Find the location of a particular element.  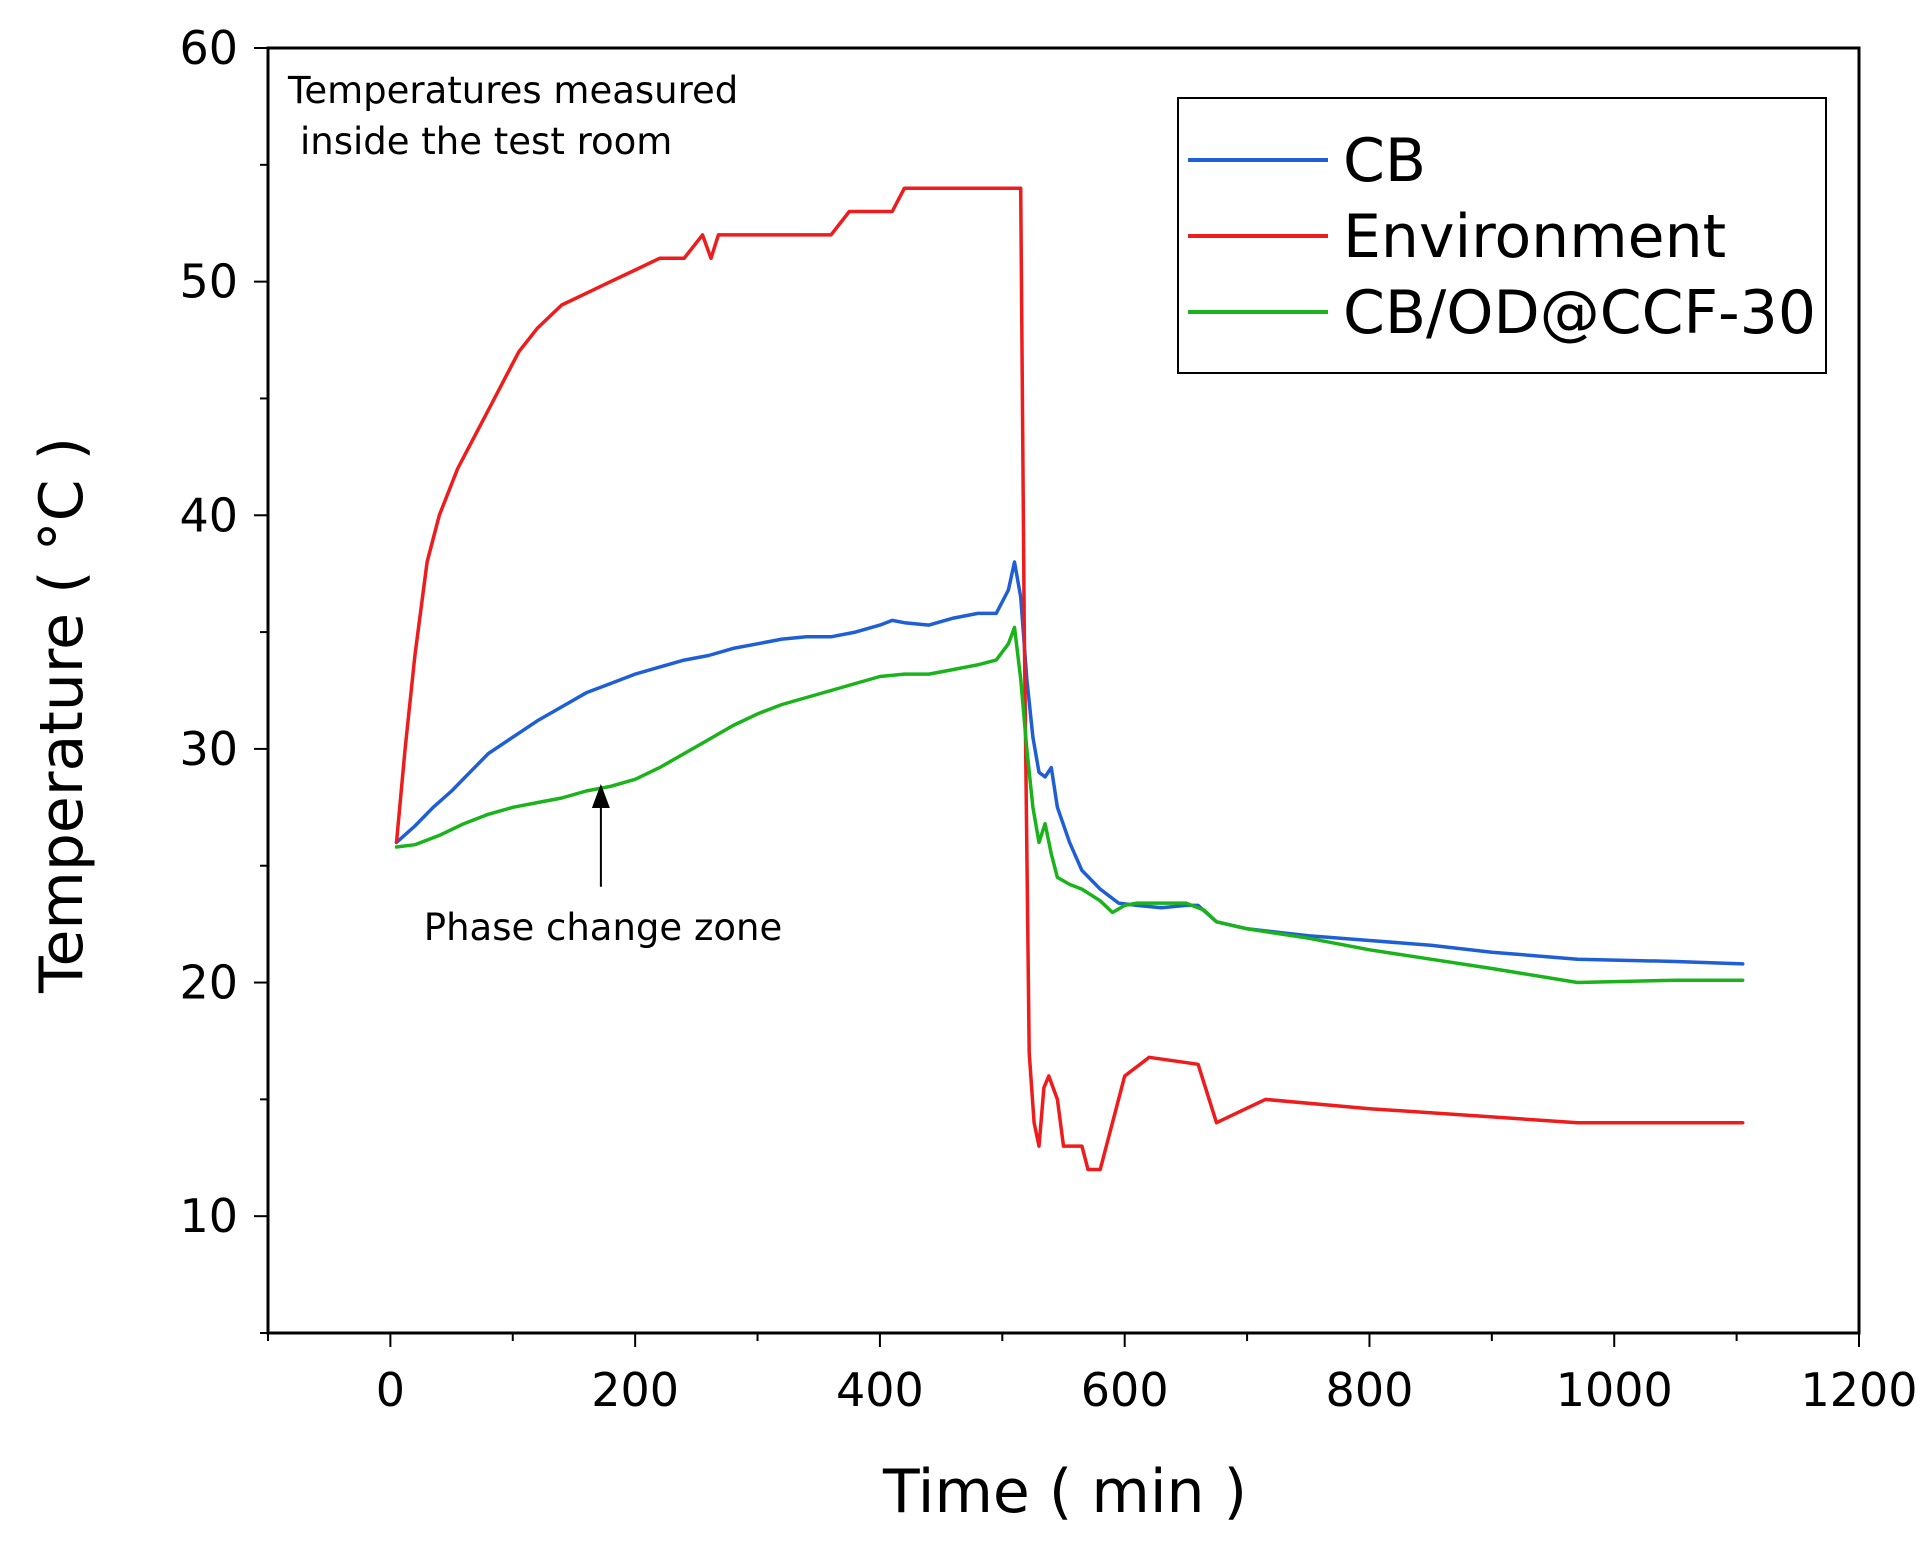

phase-label: Phase change zone is located at coordinates (603, 927).